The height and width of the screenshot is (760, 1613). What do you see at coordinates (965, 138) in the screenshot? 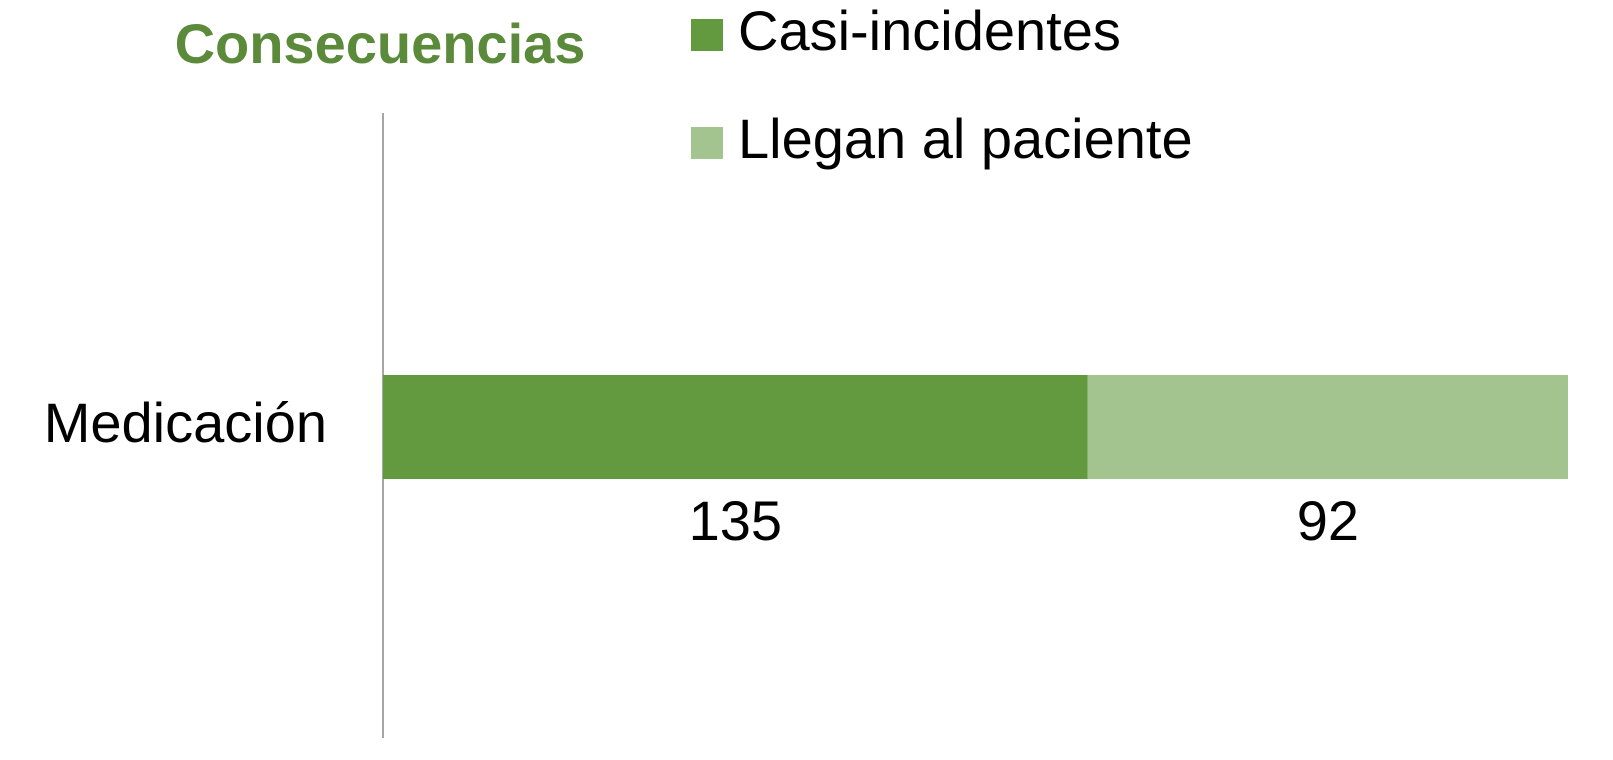
I see `legend-label: Llegan al paciente` at bounding box center [965, 138].